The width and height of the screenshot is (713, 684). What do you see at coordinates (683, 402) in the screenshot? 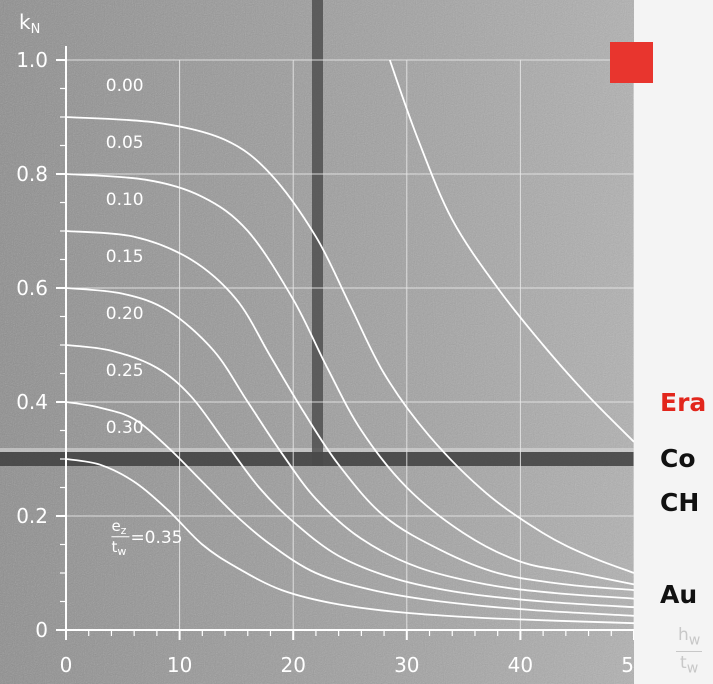
I see `panel-brand-text: Era` at bounding box center [683, 402].